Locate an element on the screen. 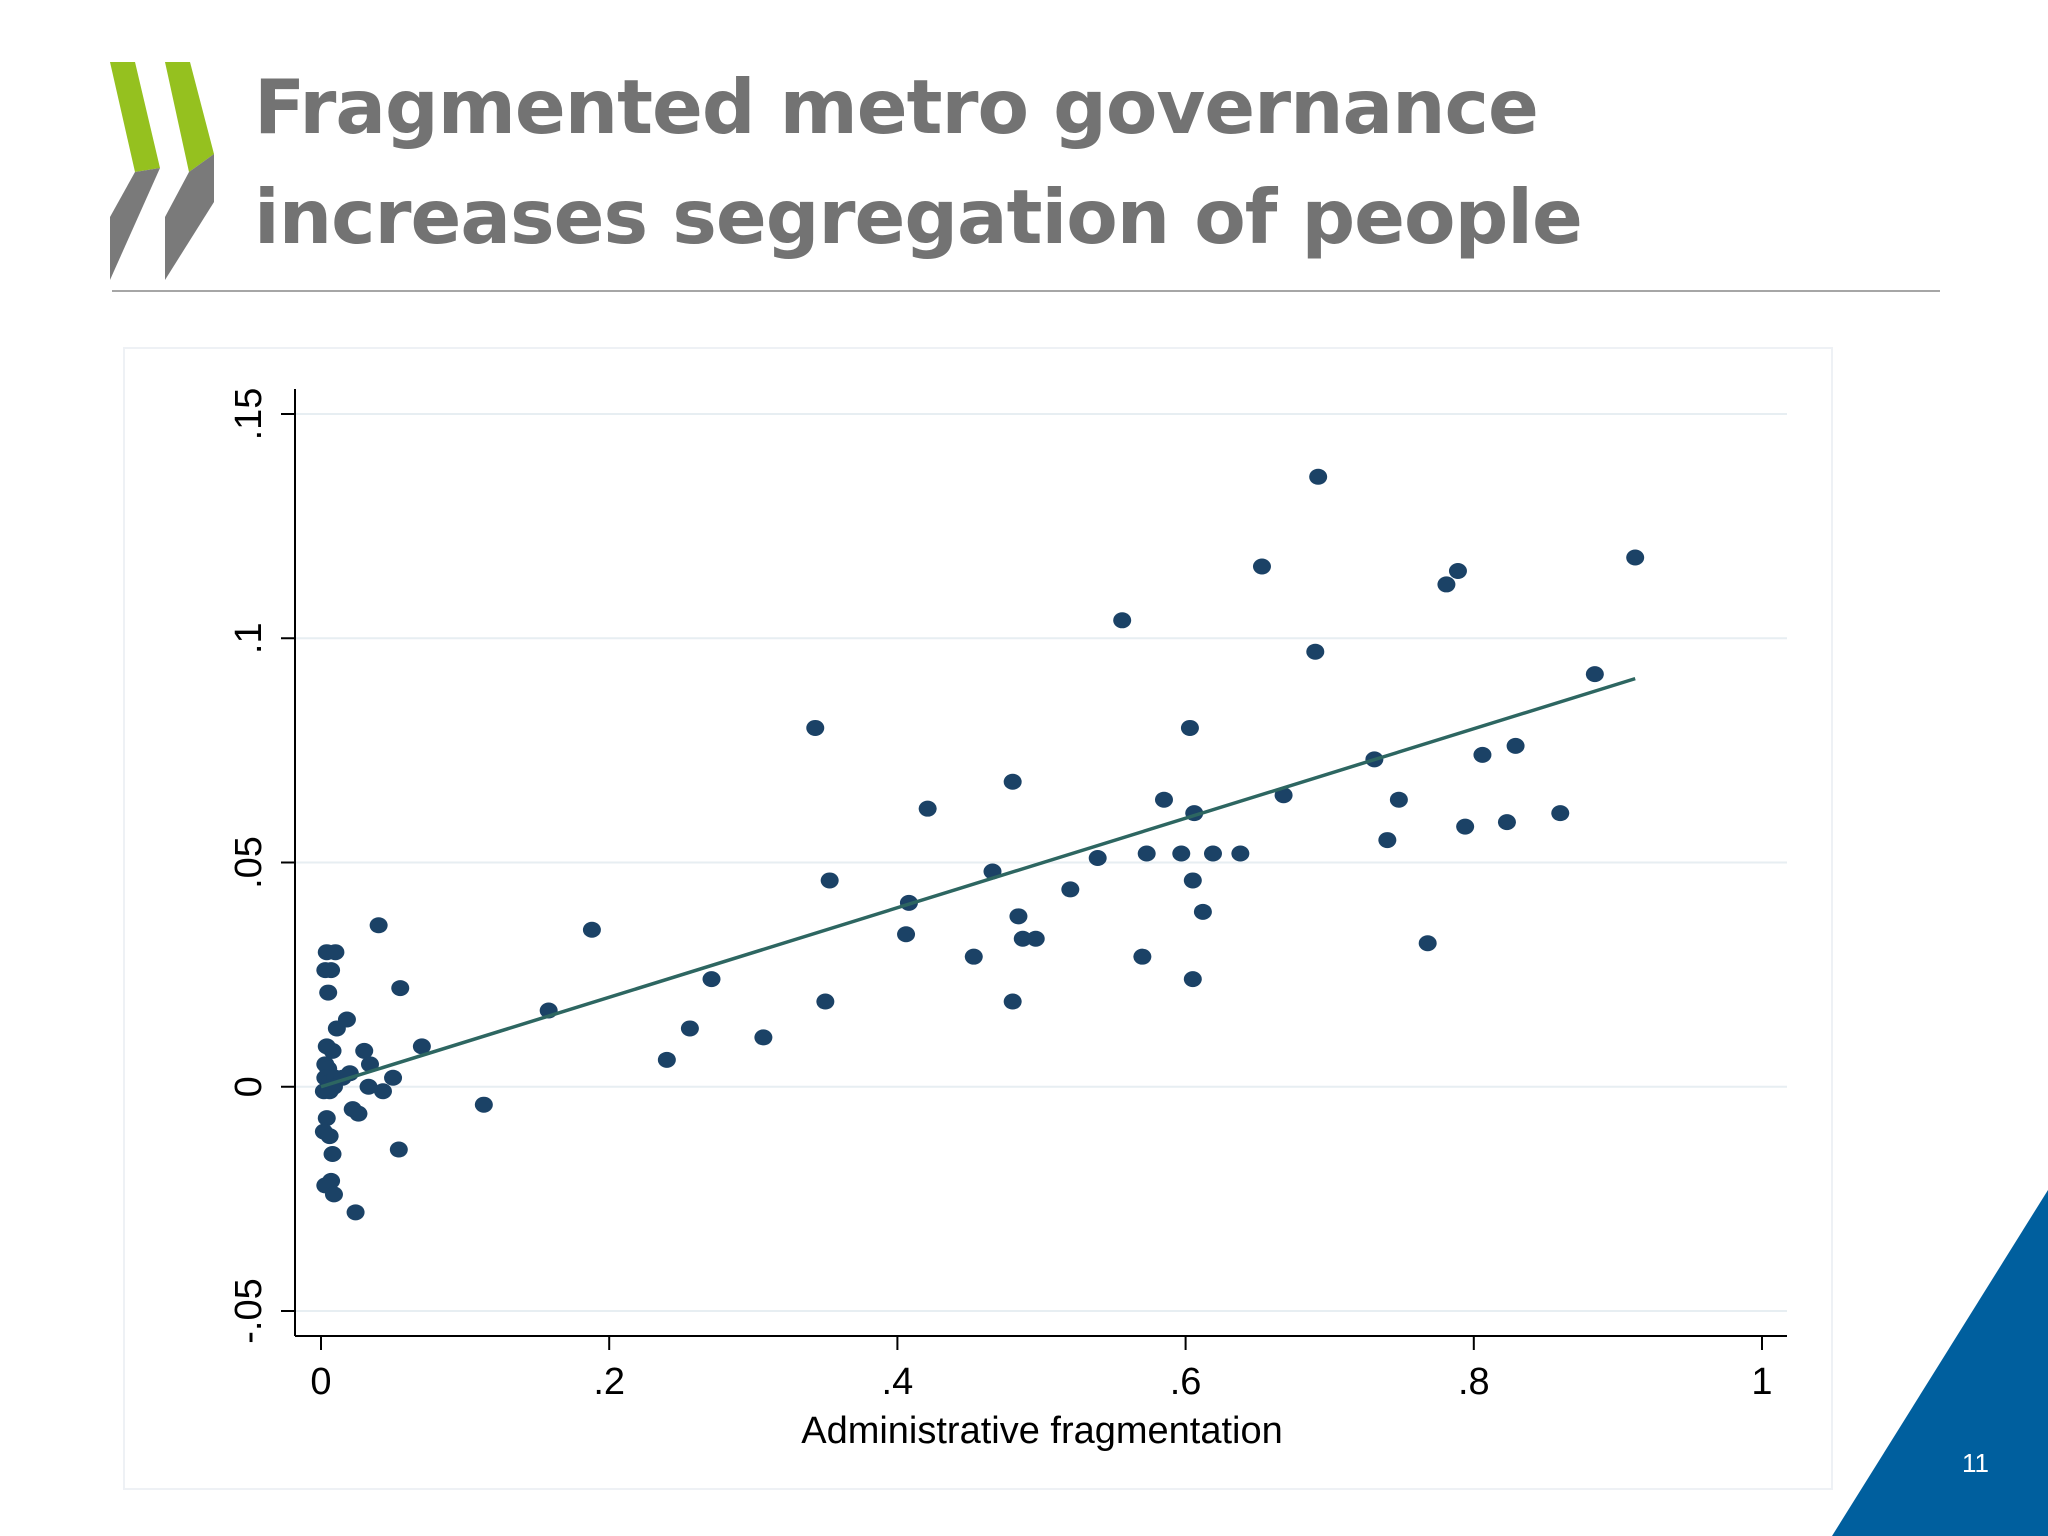 The image size is (2048, 1536). y-tick-label: -.05 is located at coordinates (249, 1310).